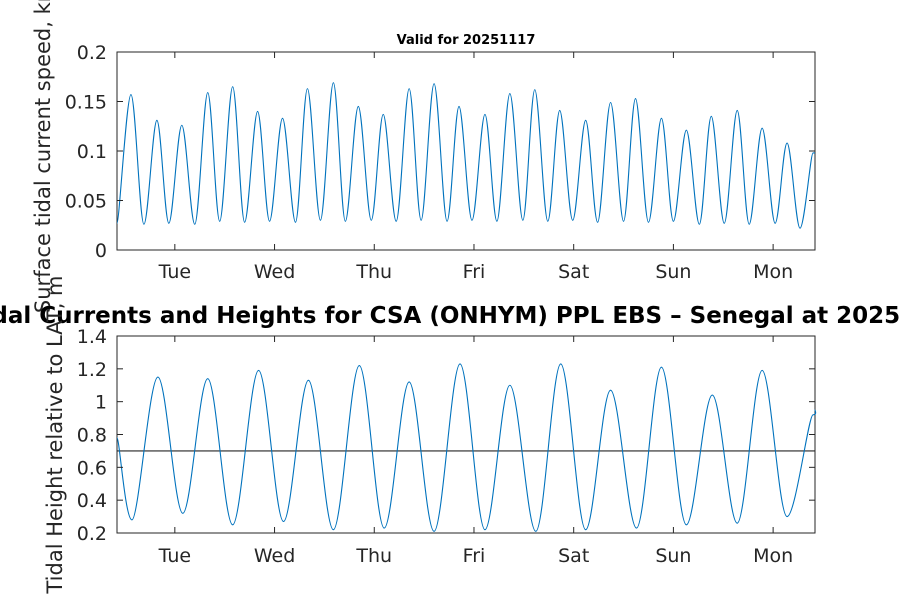 The image size is (900, 600). What do you see at coordinates (92, 468) in the screenshot?
I see `y-tick-label: 0.6` at bounding box center [92, 468].